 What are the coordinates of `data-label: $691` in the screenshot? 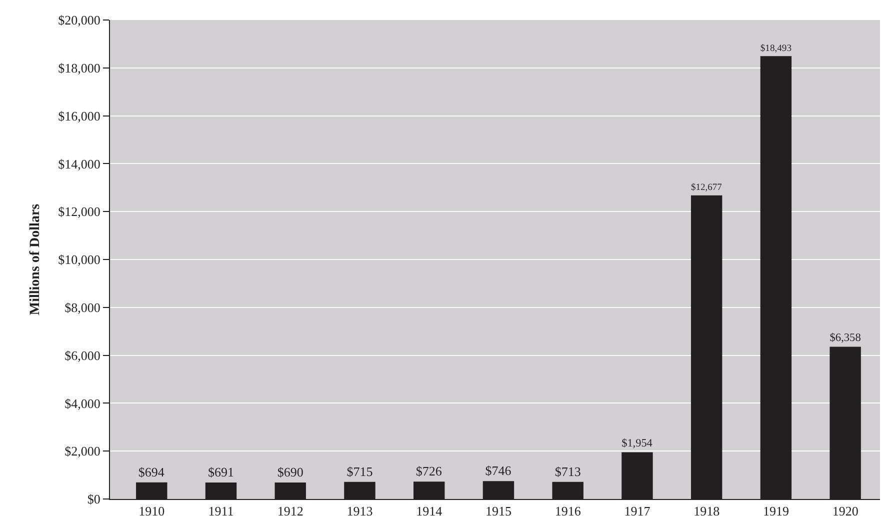 It's located at (221, 472).